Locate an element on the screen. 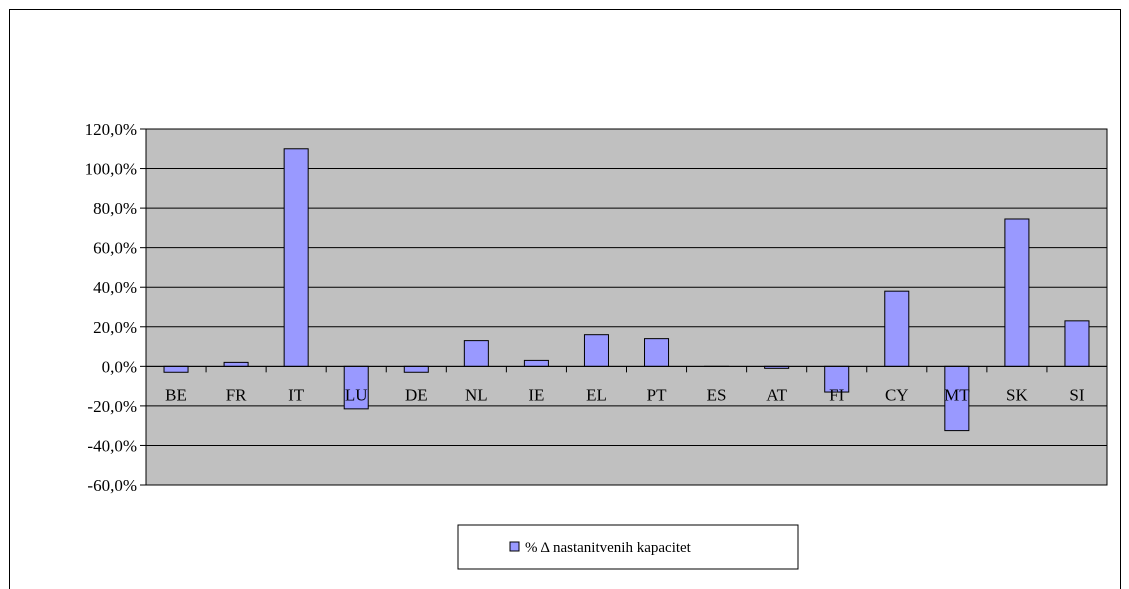 Image resolution: width=1129 pixels, height=589 pixels. x-tick-label: DE is located at coordinates (416, 394).